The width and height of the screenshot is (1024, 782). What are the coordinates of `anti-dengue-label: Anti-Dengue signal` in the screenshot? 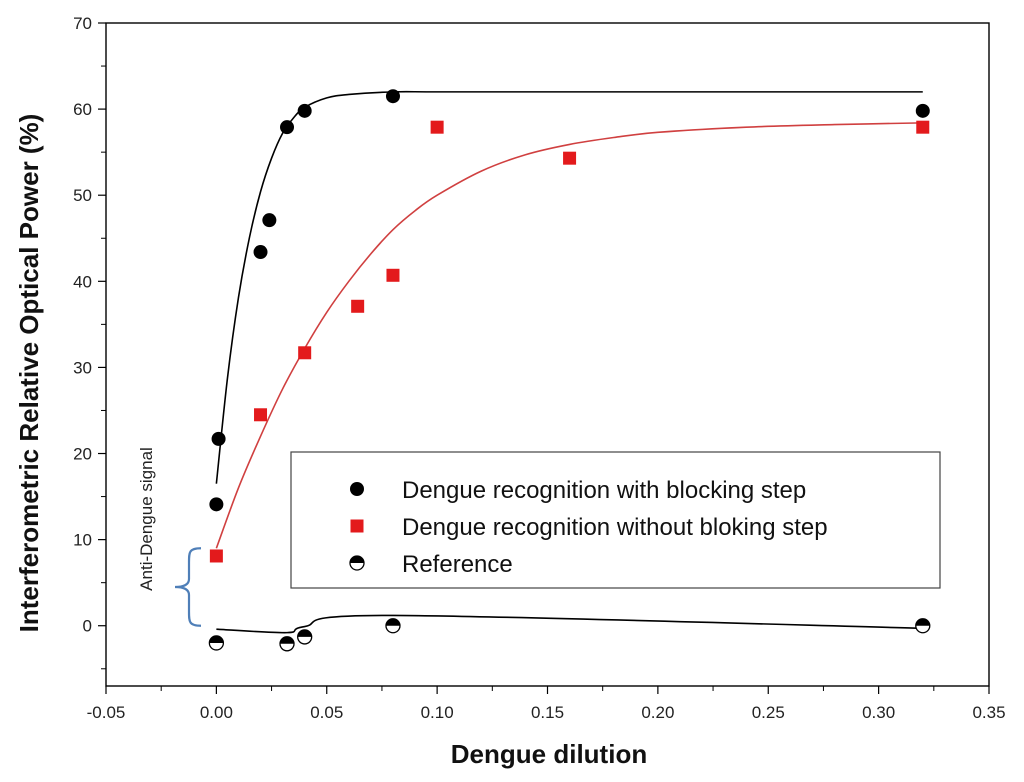 It's located at (146, 519).